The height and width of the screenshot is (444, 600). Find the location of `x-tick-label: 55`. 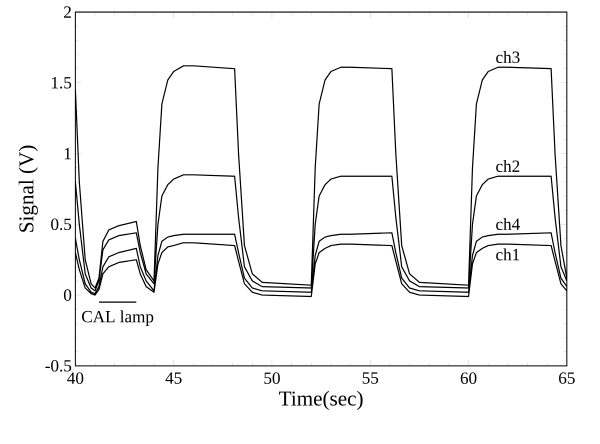

x-tick-label: 55 is located at coordinates (370, 378).